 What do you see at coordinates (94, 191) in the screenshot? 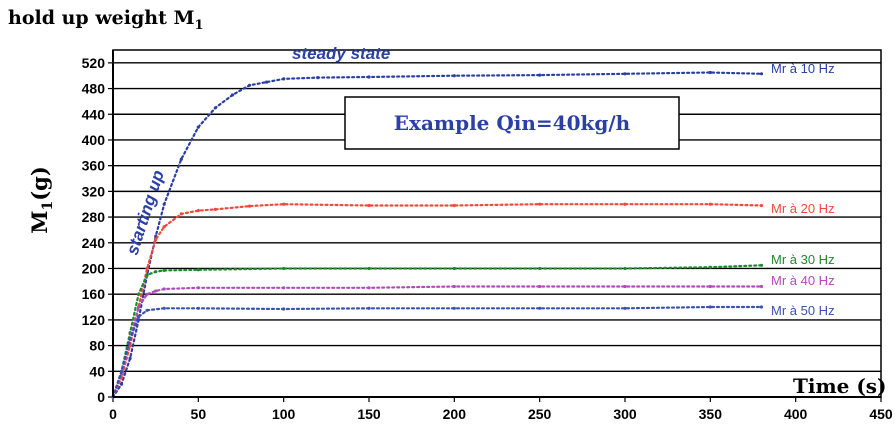
I see `y-tick-label: 320` at bounding box center [94, 191].